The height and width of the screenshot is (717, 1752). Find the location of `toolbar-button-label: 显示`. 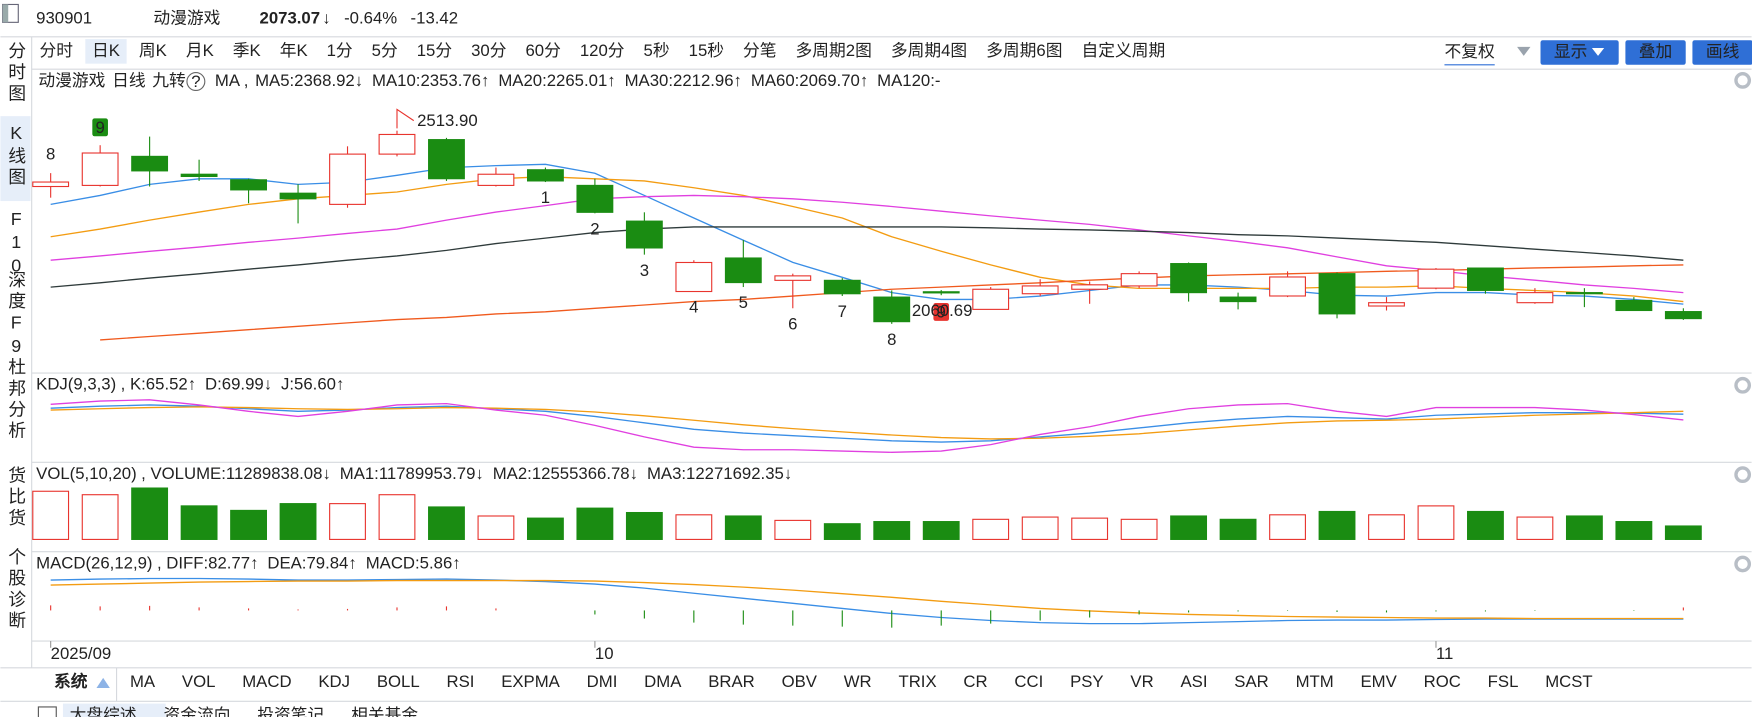

toolbar-button-label: 显示 is located at coordinates (1571, 51).